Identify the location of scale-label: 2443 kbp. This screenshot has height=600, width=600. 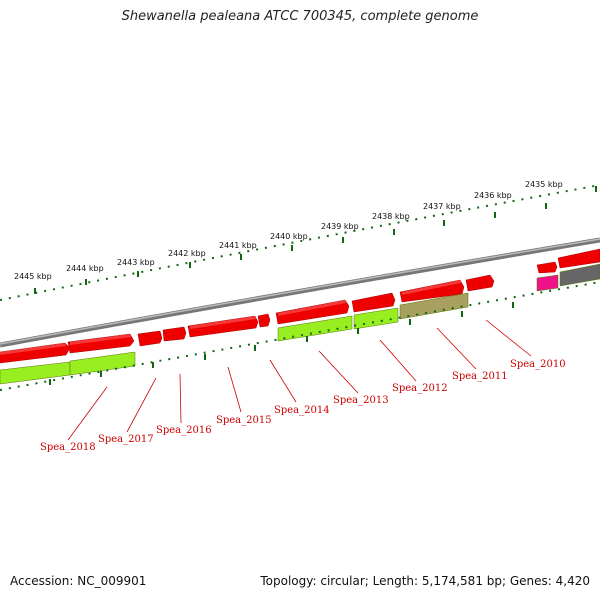
(136, 262).